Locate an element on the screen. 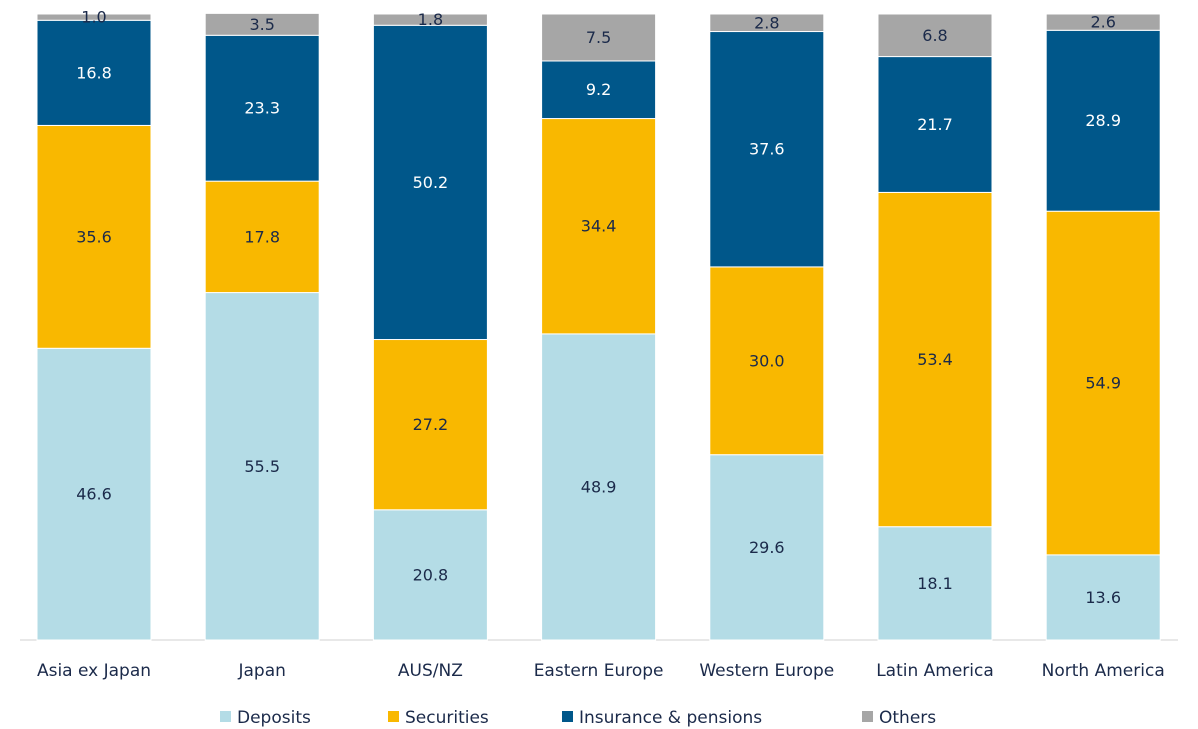  data-label: 6.8 is located at coordinates (934, 35).